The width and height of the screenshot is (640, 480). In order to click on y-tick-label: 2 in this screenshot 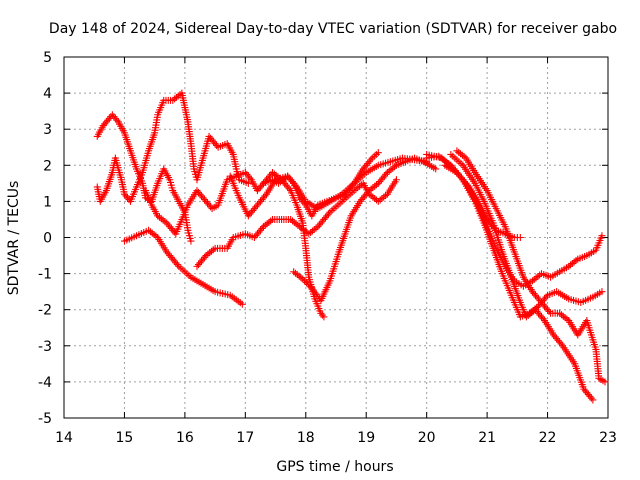, I will do `click(47, 166)`.